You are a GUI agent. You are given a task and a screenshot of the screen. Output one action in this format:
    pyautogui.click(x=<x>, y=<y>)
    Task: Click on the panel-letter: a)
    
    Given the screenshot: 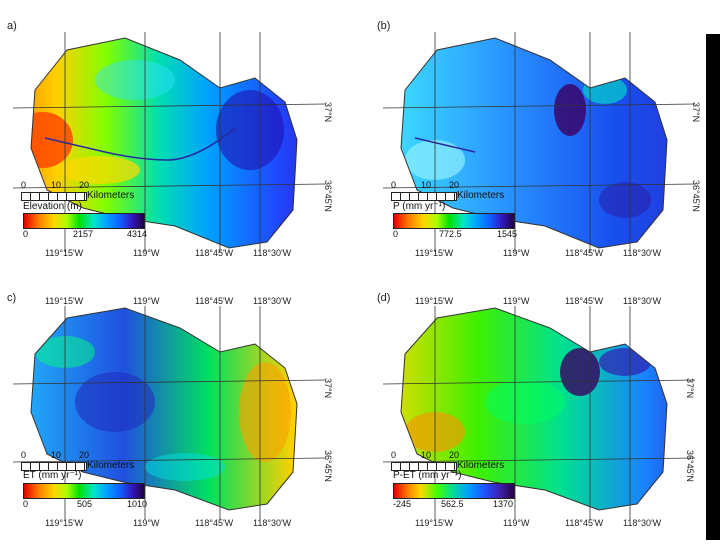 What is the action you would take?
    pyautogui.click(x=12, y=26)
    